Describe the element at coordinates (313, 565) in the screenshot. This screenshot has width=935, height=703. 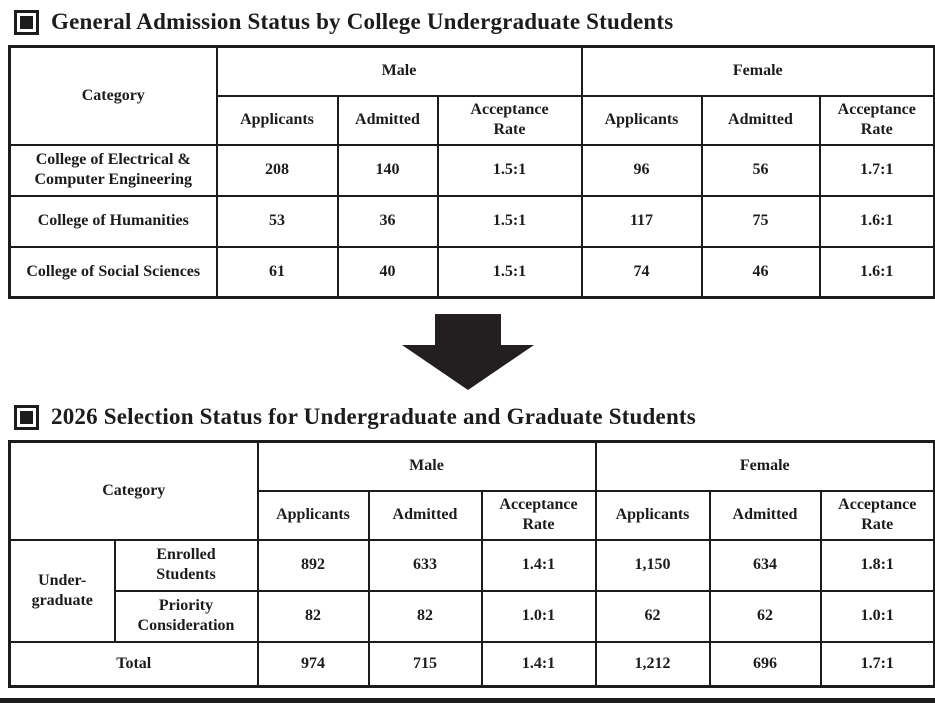
I see `cell: 892` at that location.